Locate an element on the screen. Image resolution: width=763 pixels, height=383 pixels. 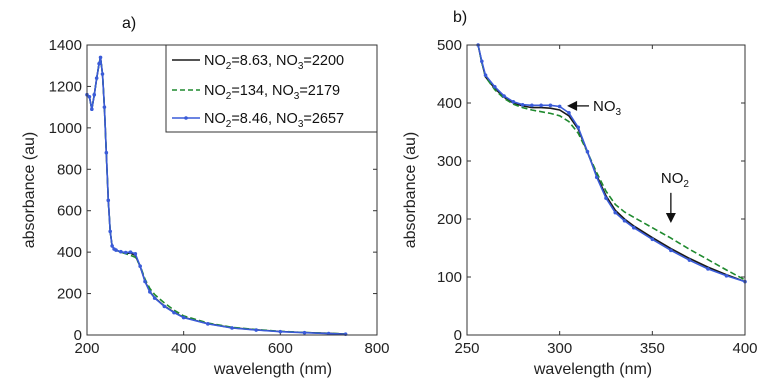
x-tick-label-b: 300 is located at coordinates (559, 348).